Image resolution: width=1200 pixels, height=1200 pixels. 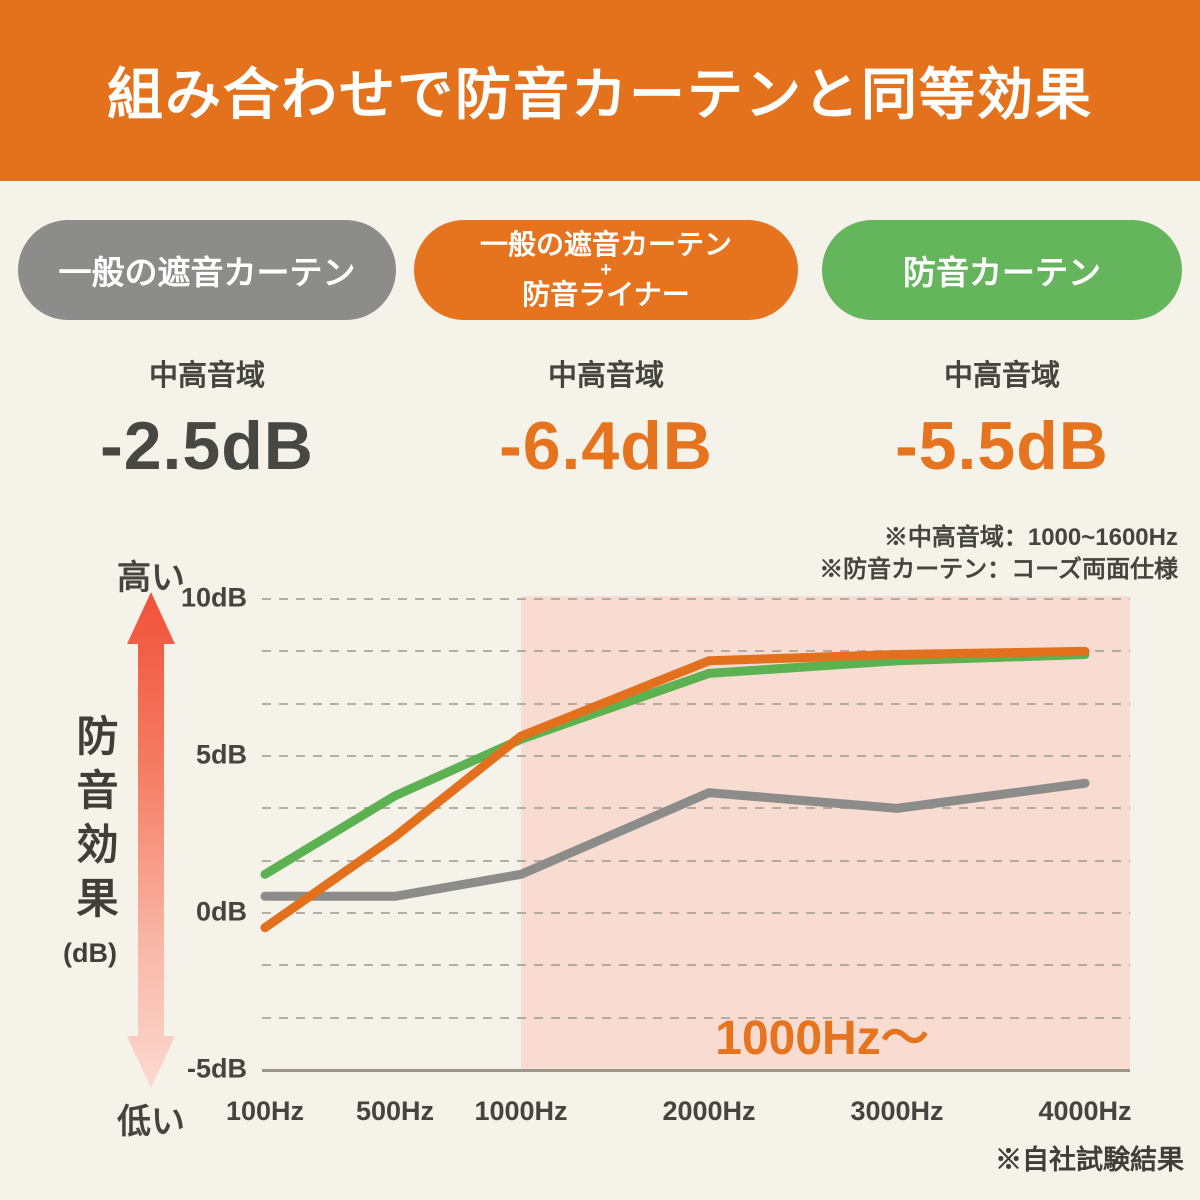 I want to click on page-title: 組み合わせで防音カーテンと同等効果, so click(x=600, y=94).